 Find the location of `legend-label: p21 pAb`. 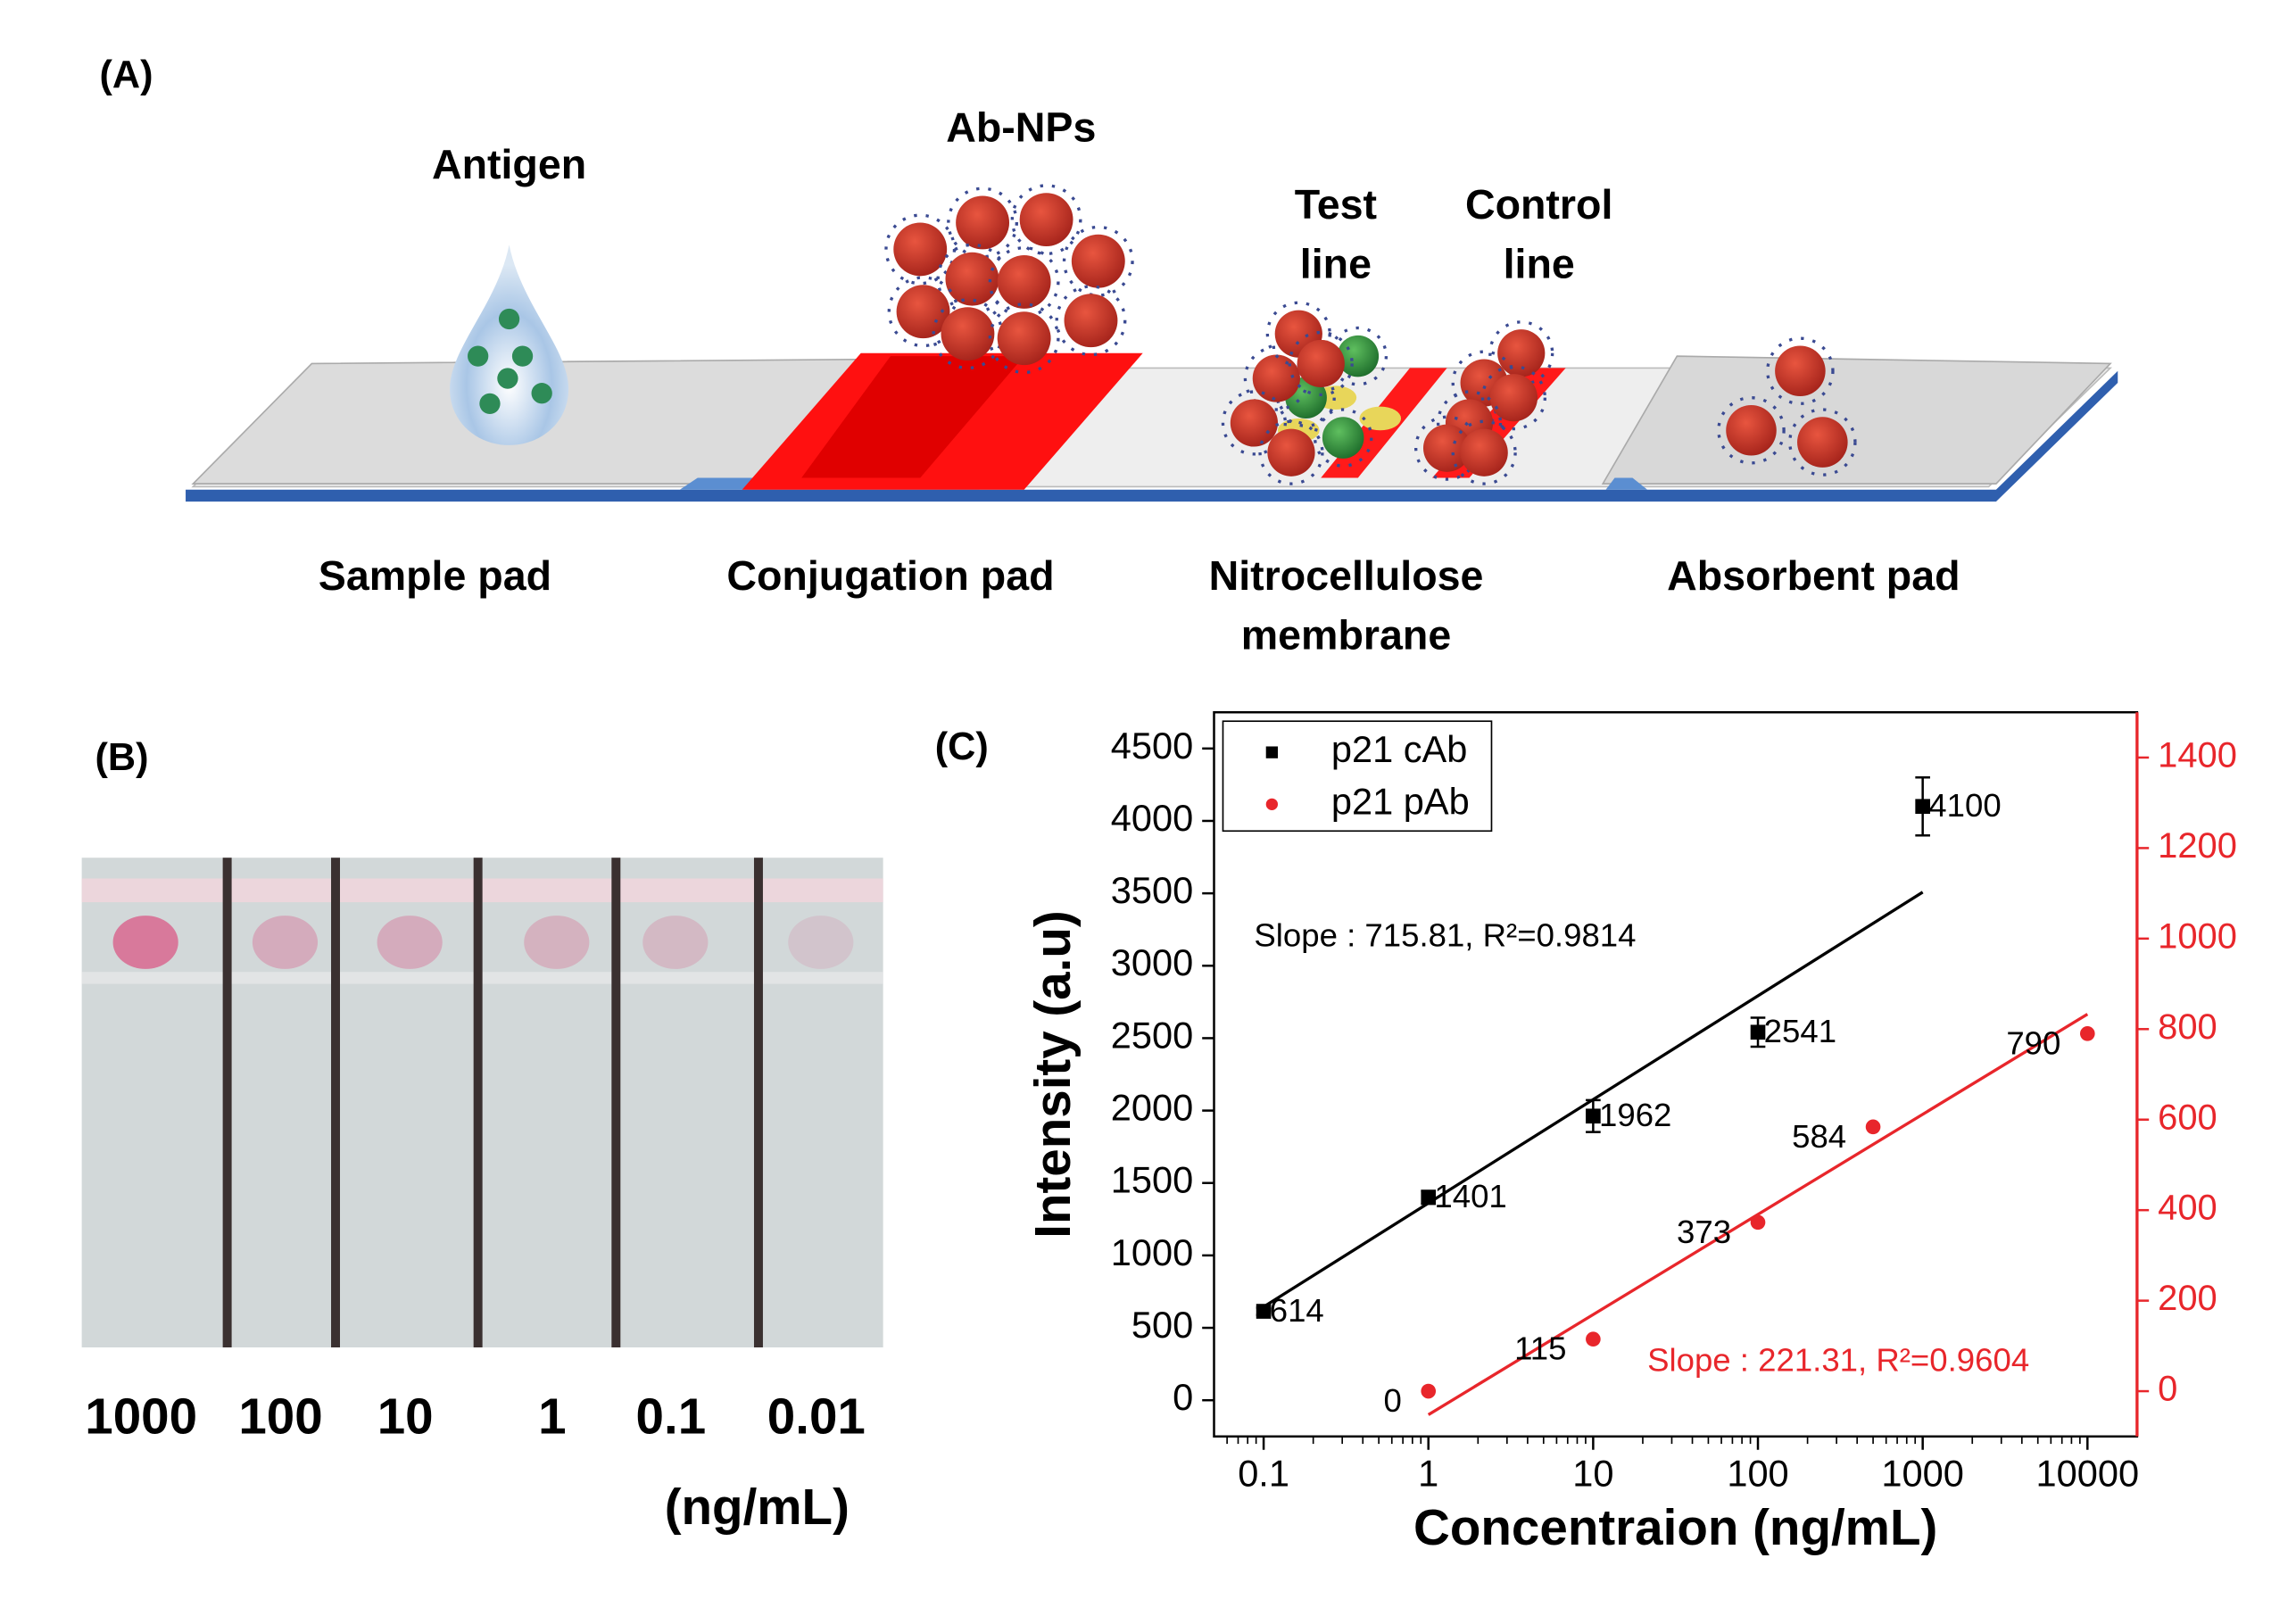

legend-label: p21 pAb is located at coordinates (1401, 801).